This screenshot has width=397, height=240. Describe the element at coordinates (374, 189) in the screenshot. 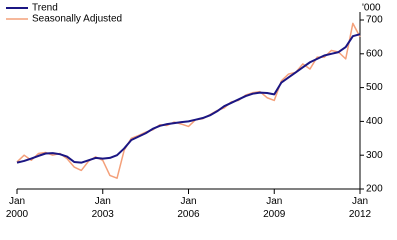

I see `y-tick-label: 200` at that location.